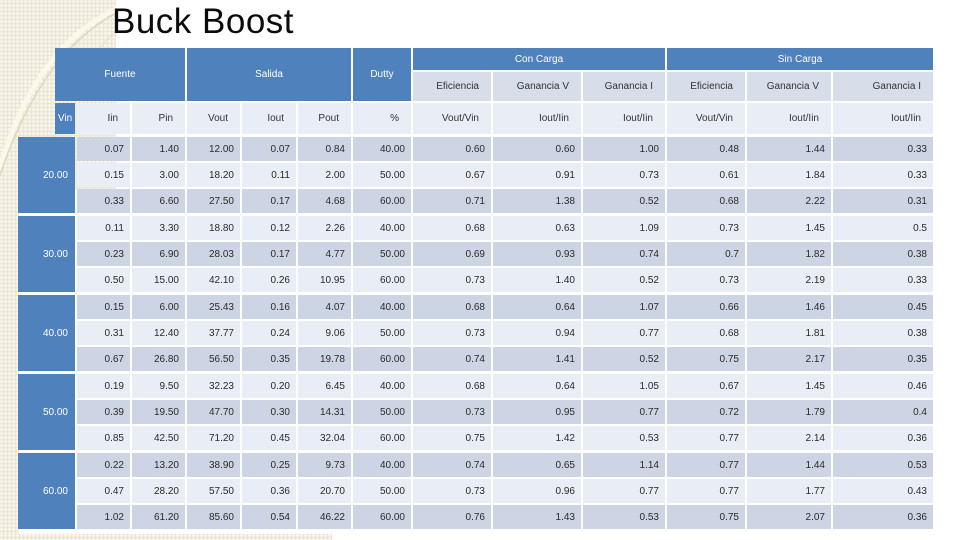 The height and width of the screenshot is (540, 958). Describe the element at coordinates (706, 86) in the screenshot. I see `header-sin-carga-eficiencia: Eficiencia` at that location.